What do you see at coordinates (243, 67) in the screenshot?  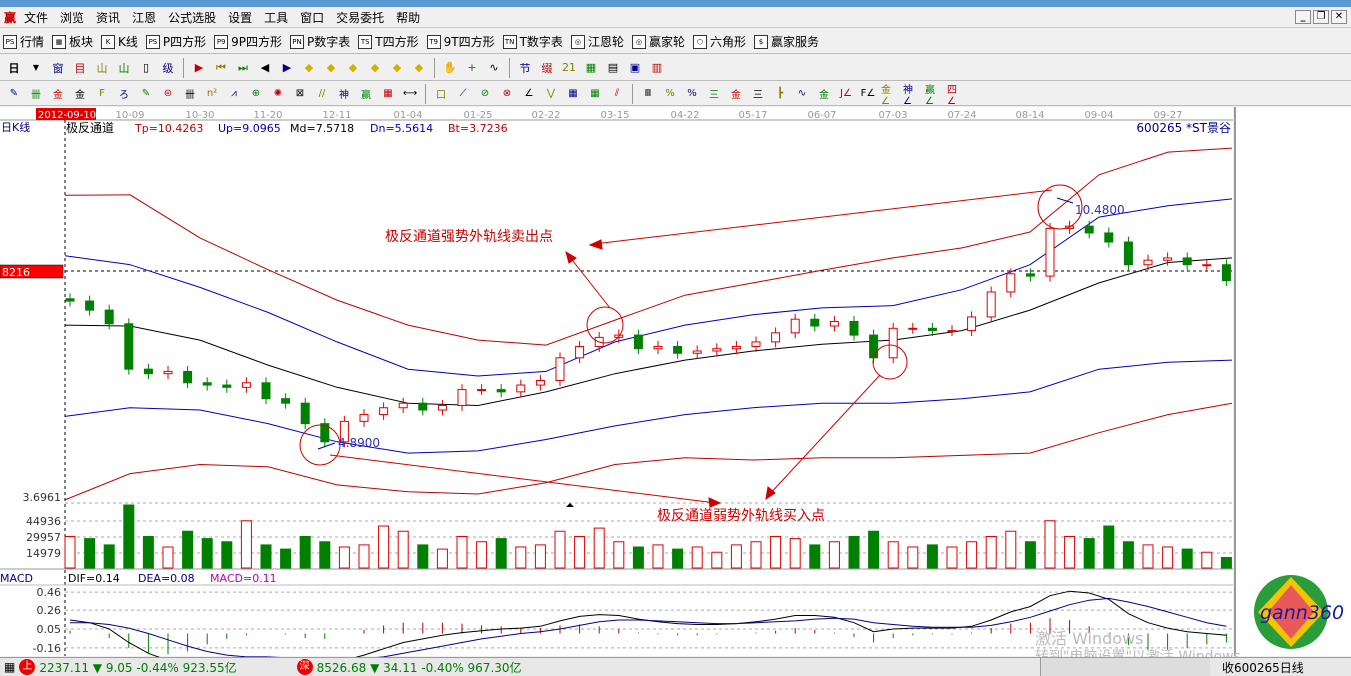 I see `tool-icon: ⏭` at bounding box center [243, 67].